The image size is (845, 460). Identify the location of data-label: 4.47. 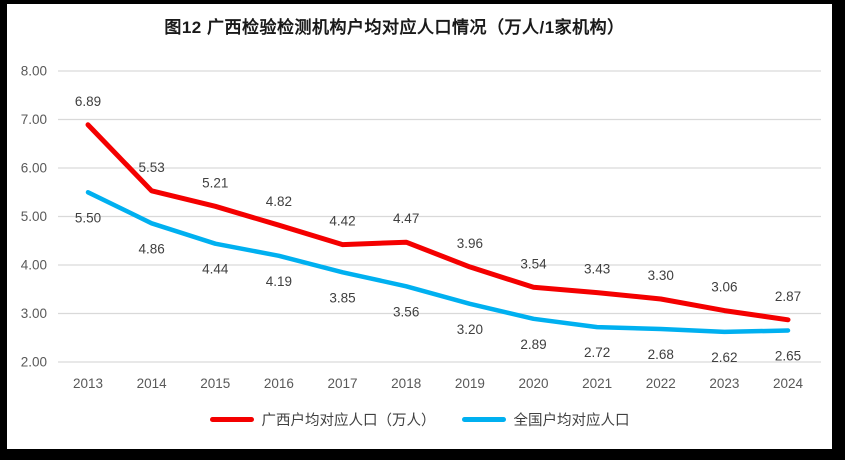
(406, 218).